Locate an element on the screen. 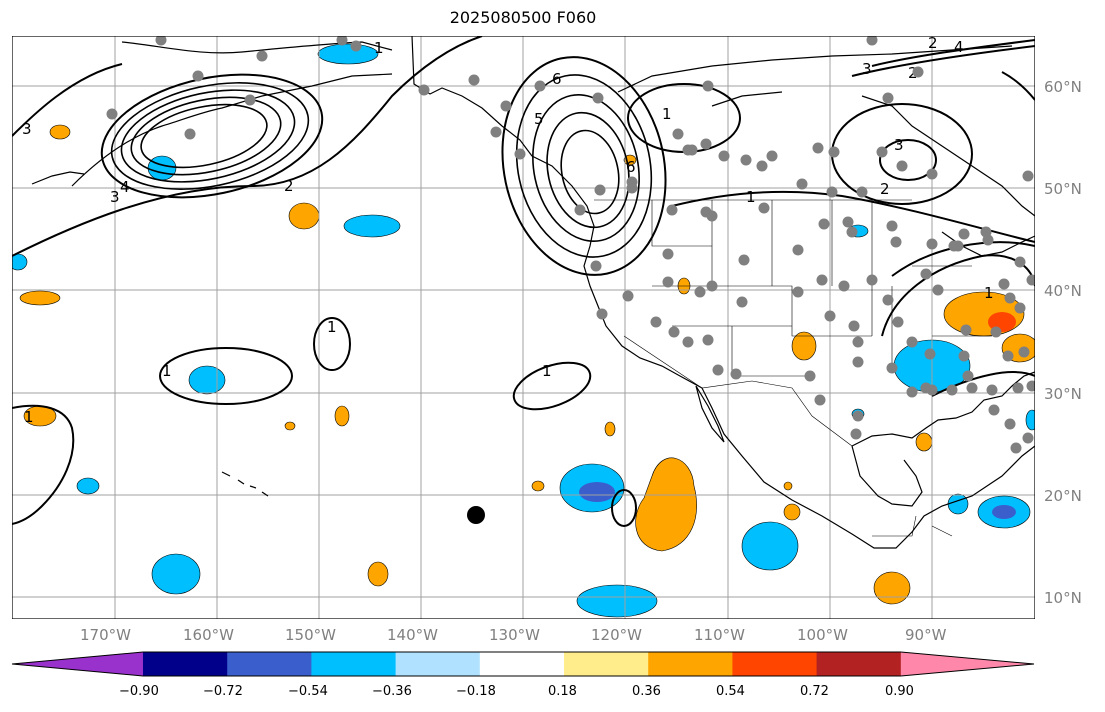 The height and width of the screenshot is (712, 1105). colorbar-tick-label: −0.36 is located at coordinates (392, 691).